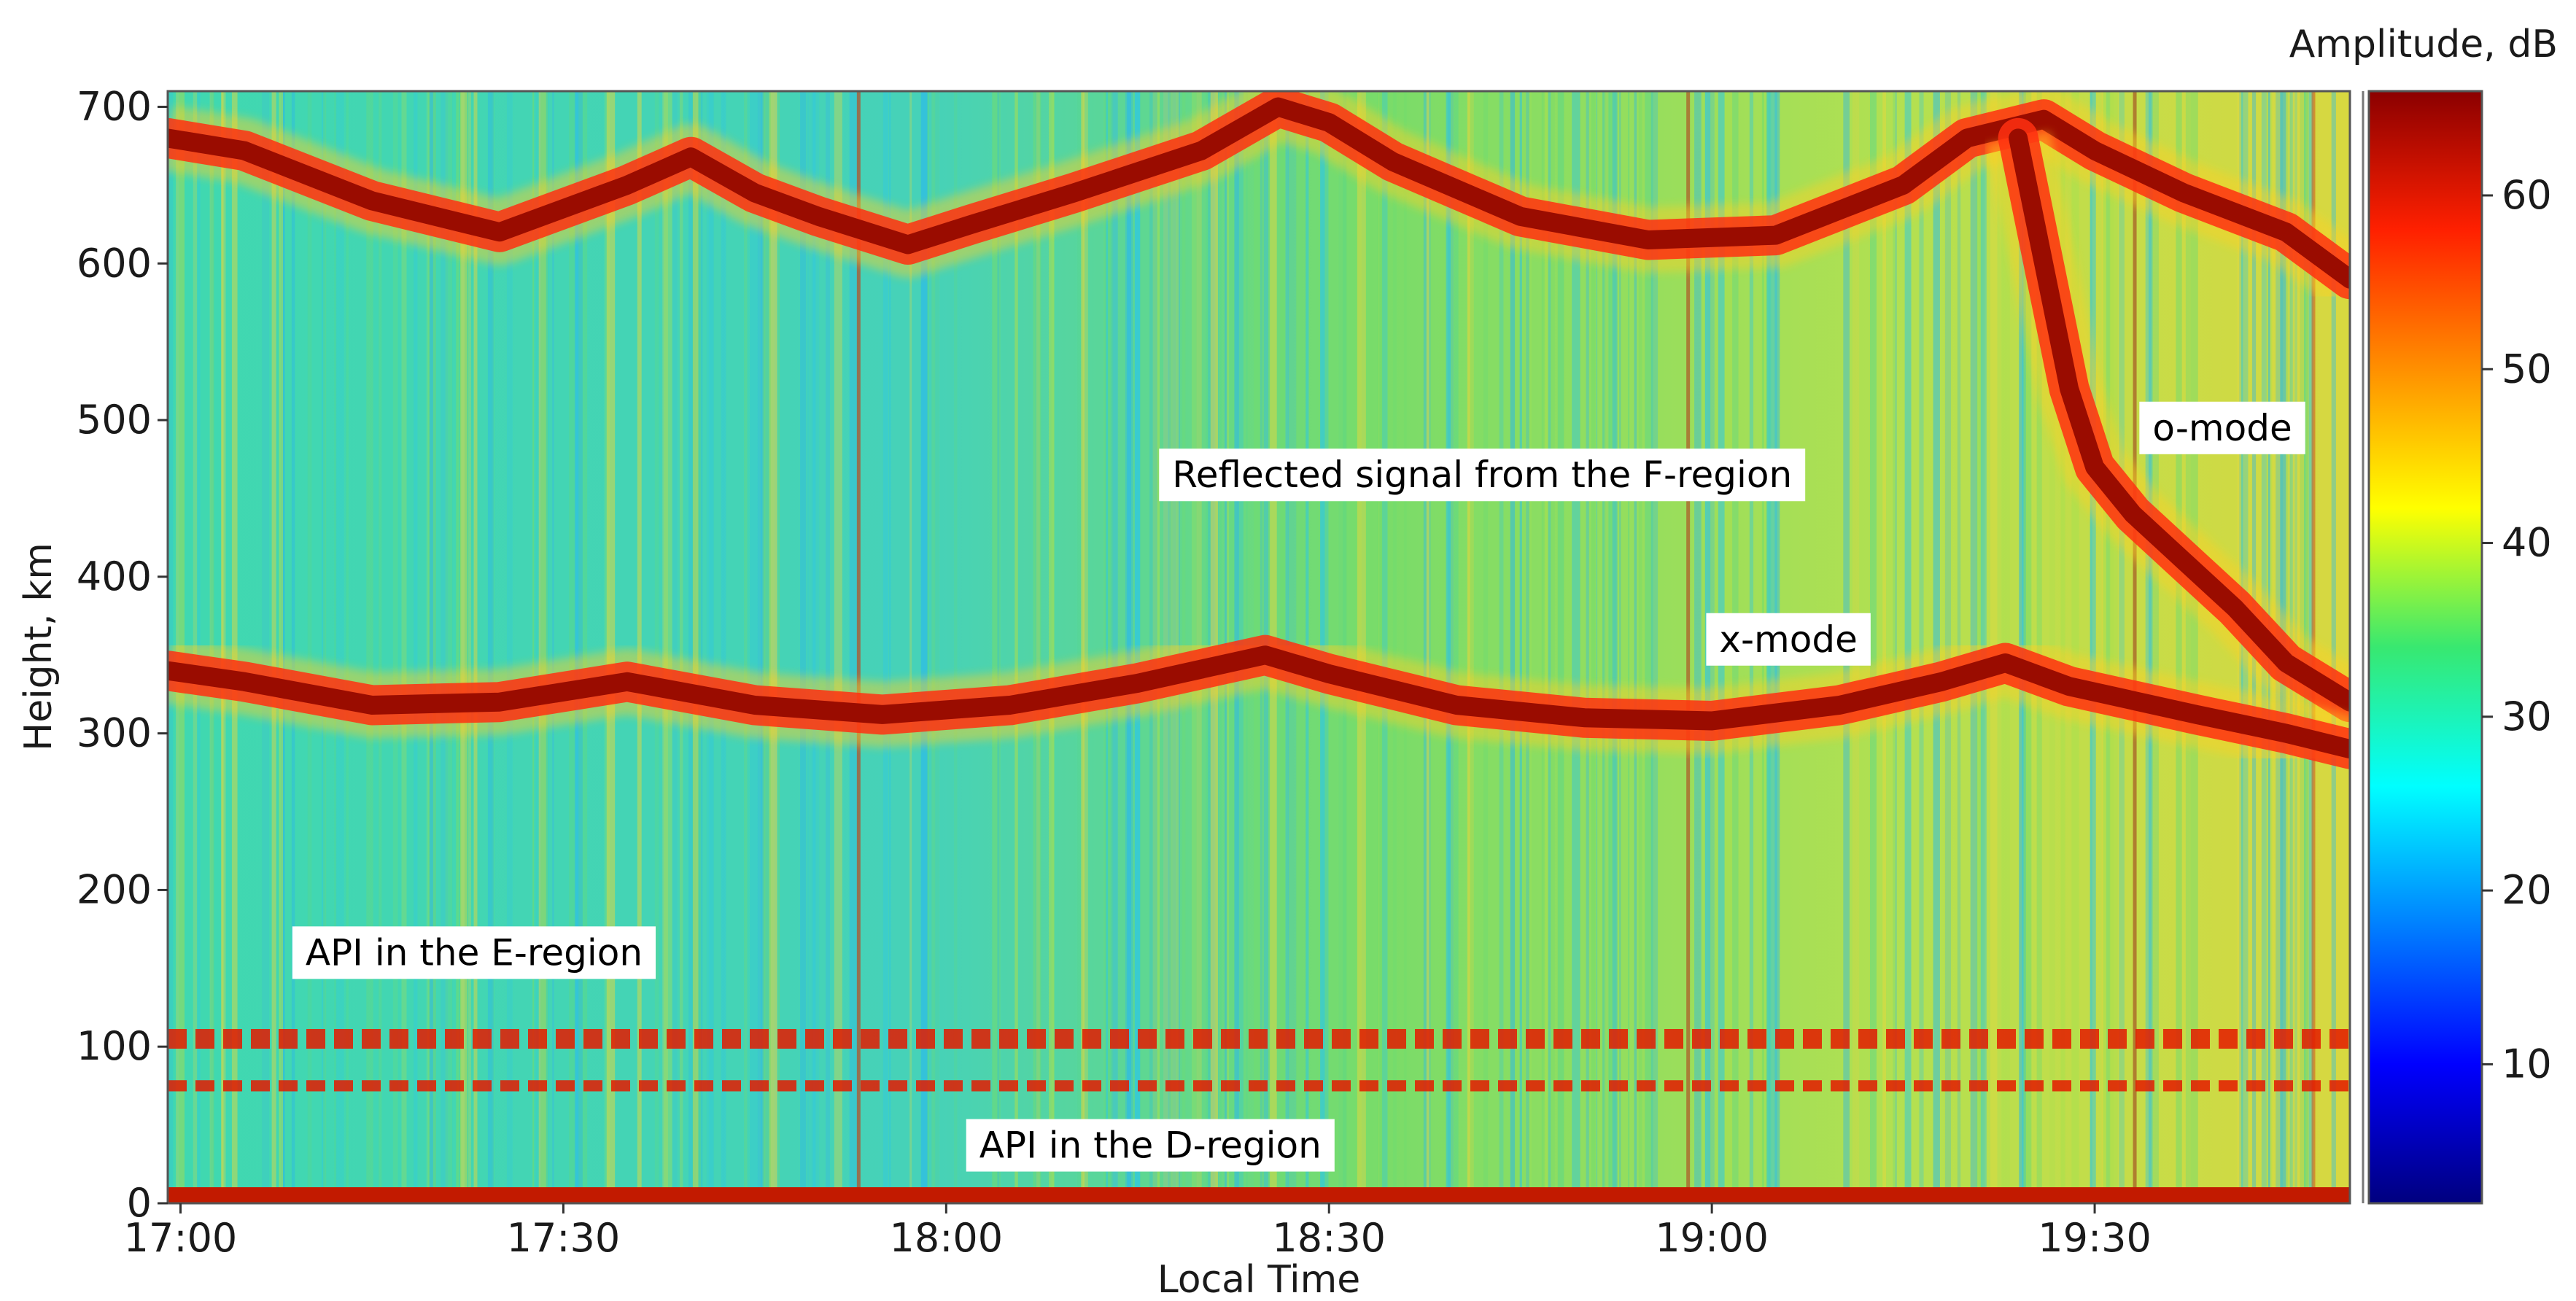 The height and width of the screenshot is (1301, 2576). What do you see at coordinates (39, 647) in the screenshot?
I see `y-axis-title: Height, km` at bounding box center [39, 647].